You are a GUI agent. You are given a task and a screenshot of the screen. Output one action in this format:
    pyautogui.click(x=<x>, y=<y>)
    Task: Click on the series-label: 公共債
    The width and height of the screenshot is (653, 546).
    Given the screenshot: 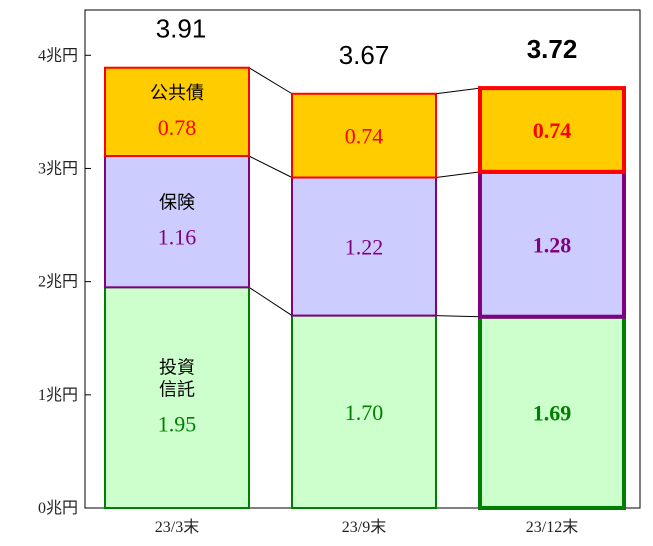 What is the action you would take?
    pyautogui.click(x=177, y=93)
    